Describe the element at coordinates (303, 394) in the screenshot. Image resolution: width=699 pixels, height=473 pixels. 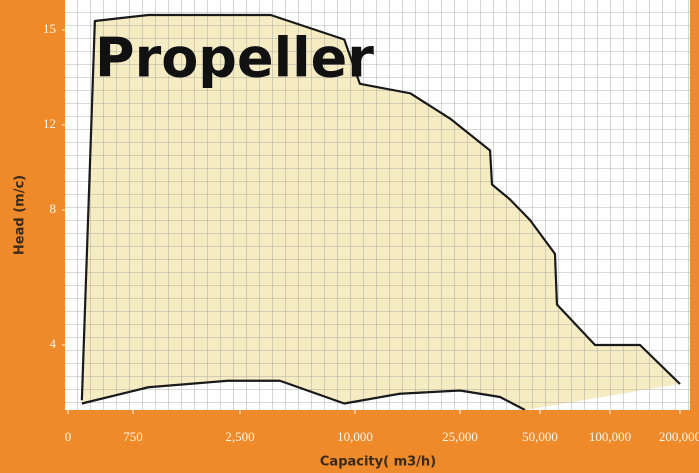
I see `boundary-line` at that location.